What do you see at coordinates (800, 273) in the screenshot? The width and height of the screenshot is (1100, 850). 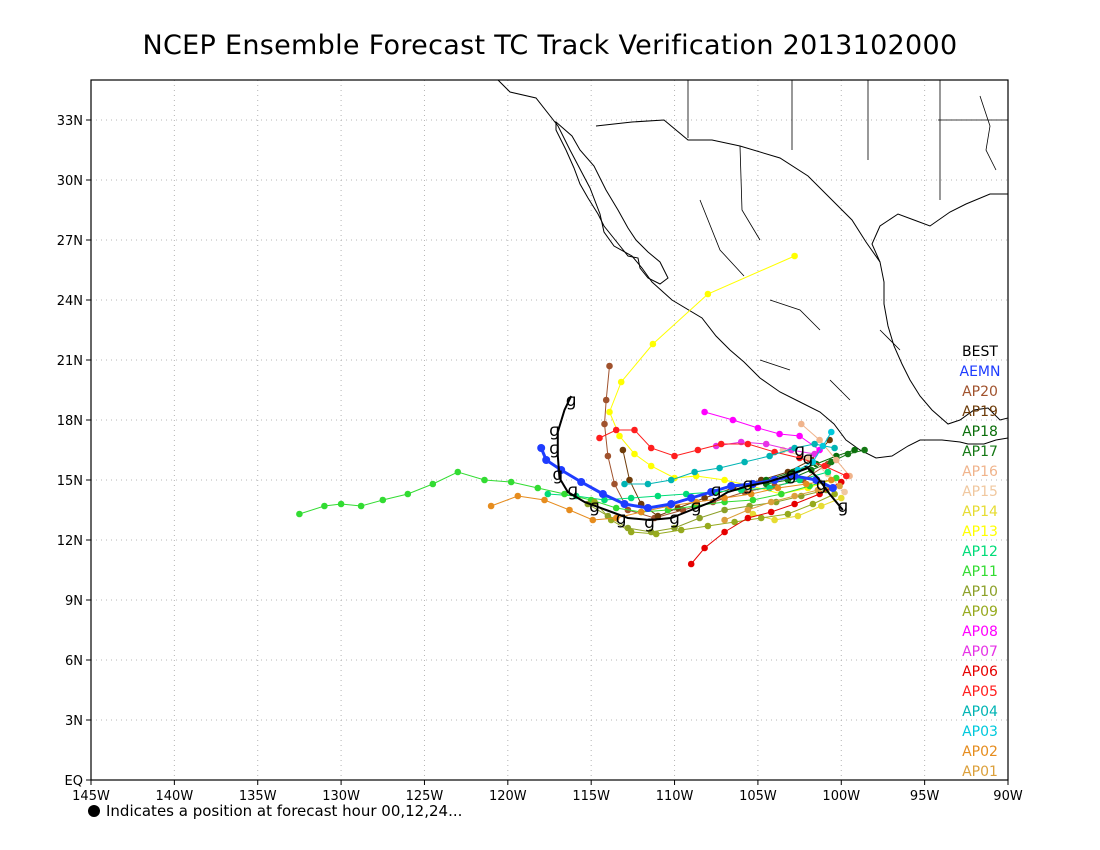 I see `mexico-state-lines` at bounding box center [800, 273].